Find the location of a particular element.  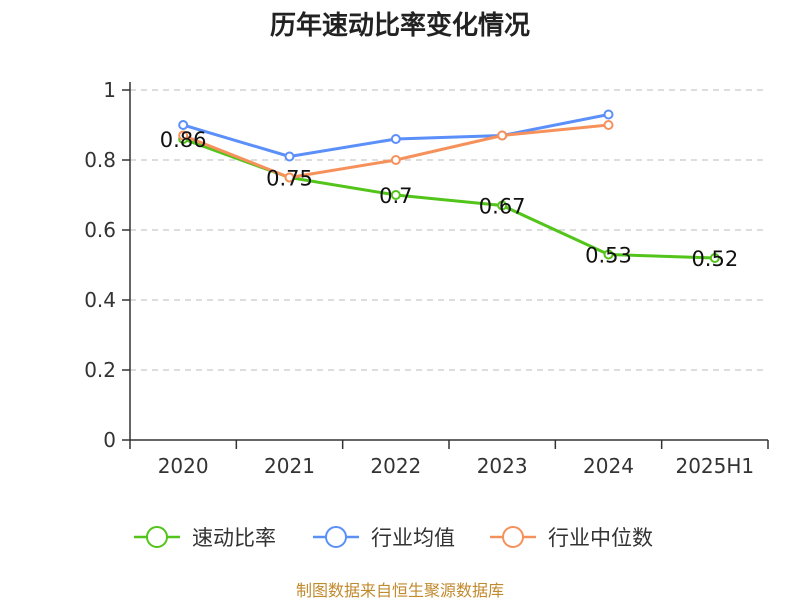

data-label: 0.53 is located at coordinates (608, 256).